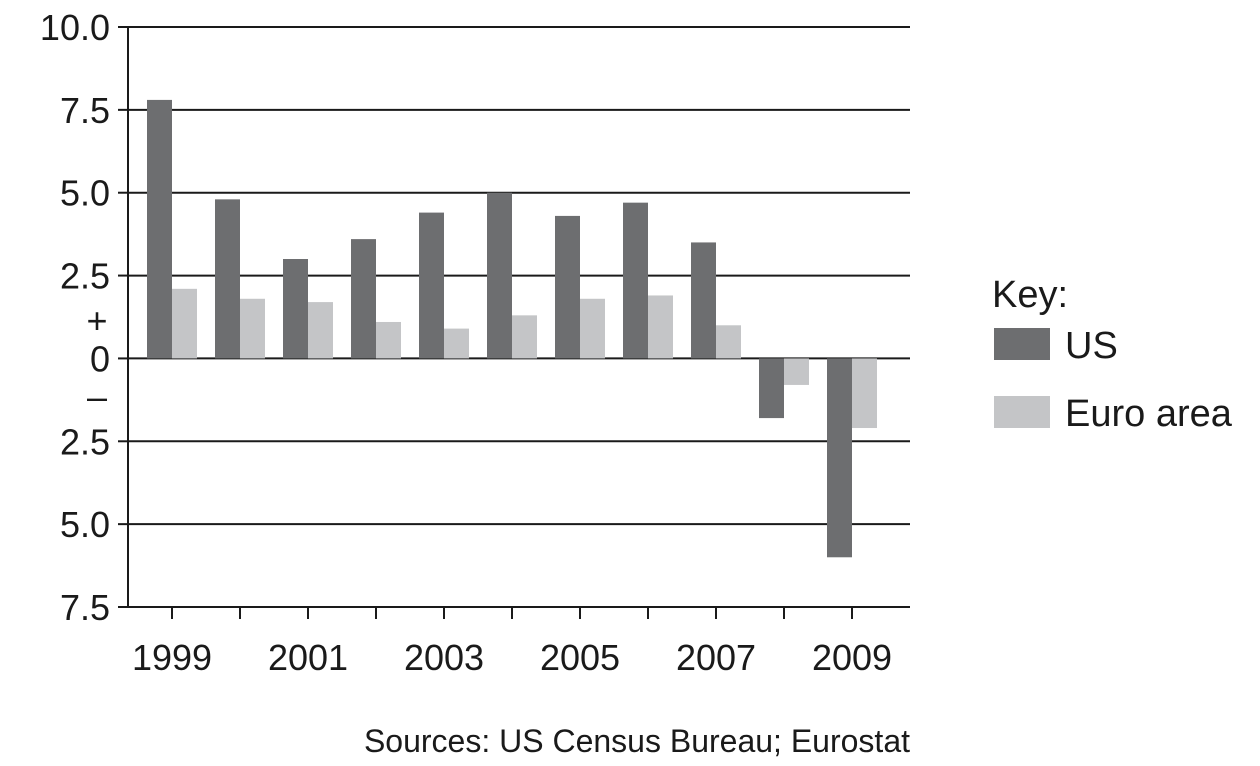  I want to click on legend-label-us: US, so click(1091, 346).